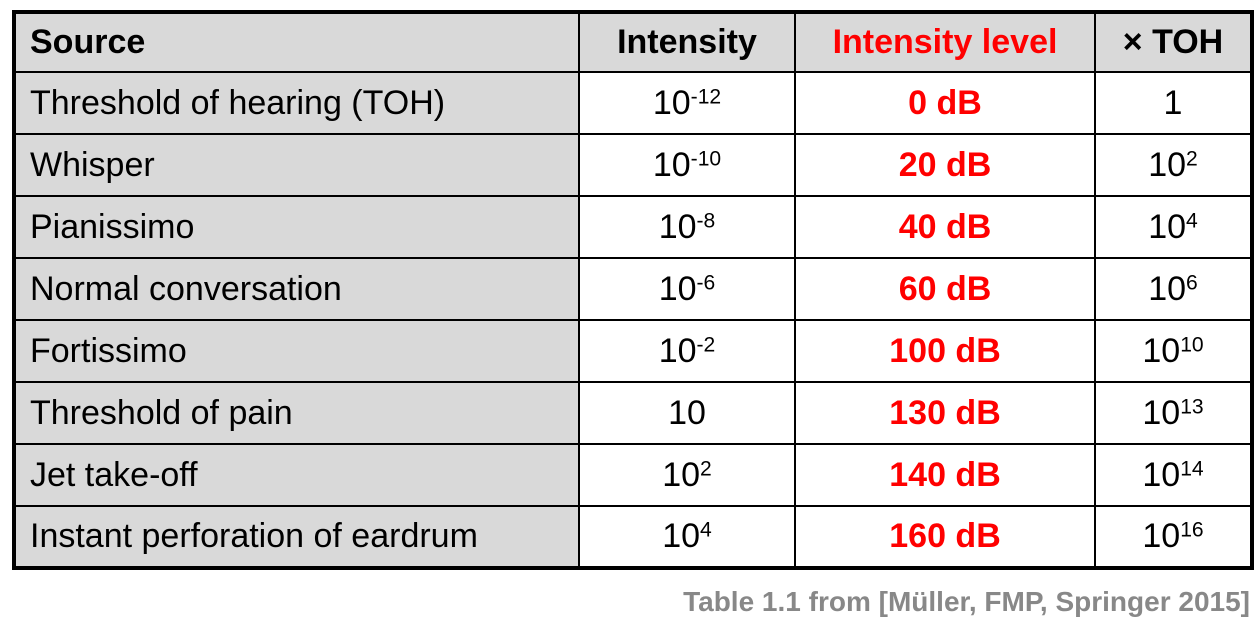 This screenshot has width=1260, height=639. I want to click on intensity-cell: 104, so click(687, 537).